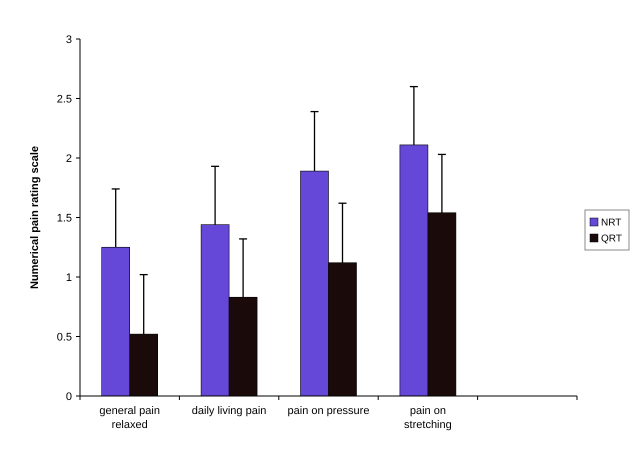  What do you see at coordinates (611, 223) in the screenshot?
I see `legend-label: NRT` at bounding box center [611, 223].